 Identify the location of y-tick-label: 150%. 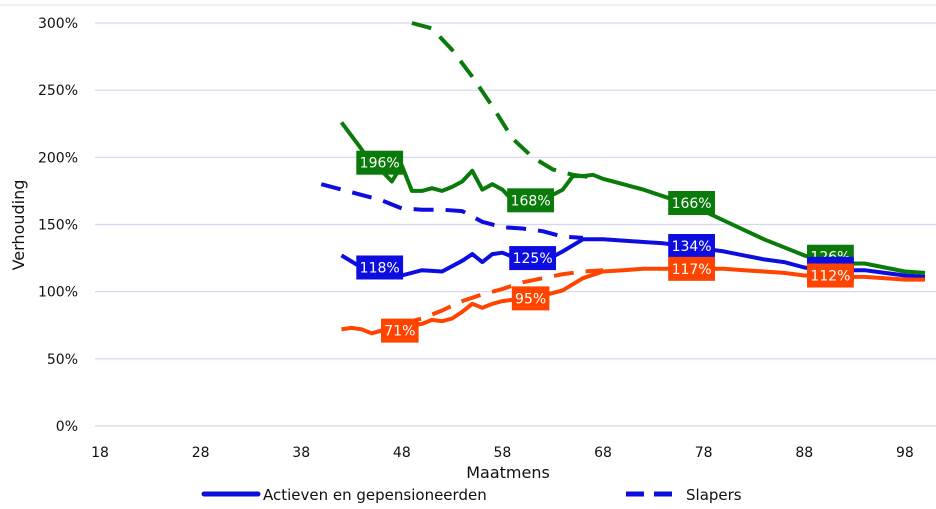
(58, 226).